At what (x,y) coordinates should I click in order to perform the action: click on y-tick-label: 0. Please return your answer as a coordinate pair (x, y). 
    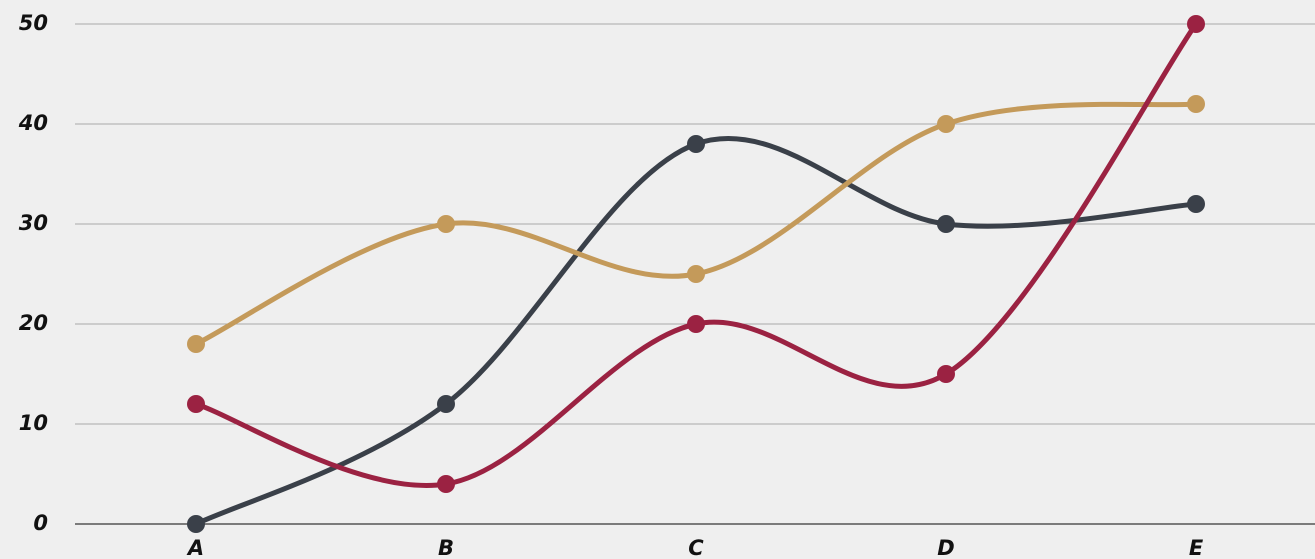
    Looking at the image, I should click on (40, 523).